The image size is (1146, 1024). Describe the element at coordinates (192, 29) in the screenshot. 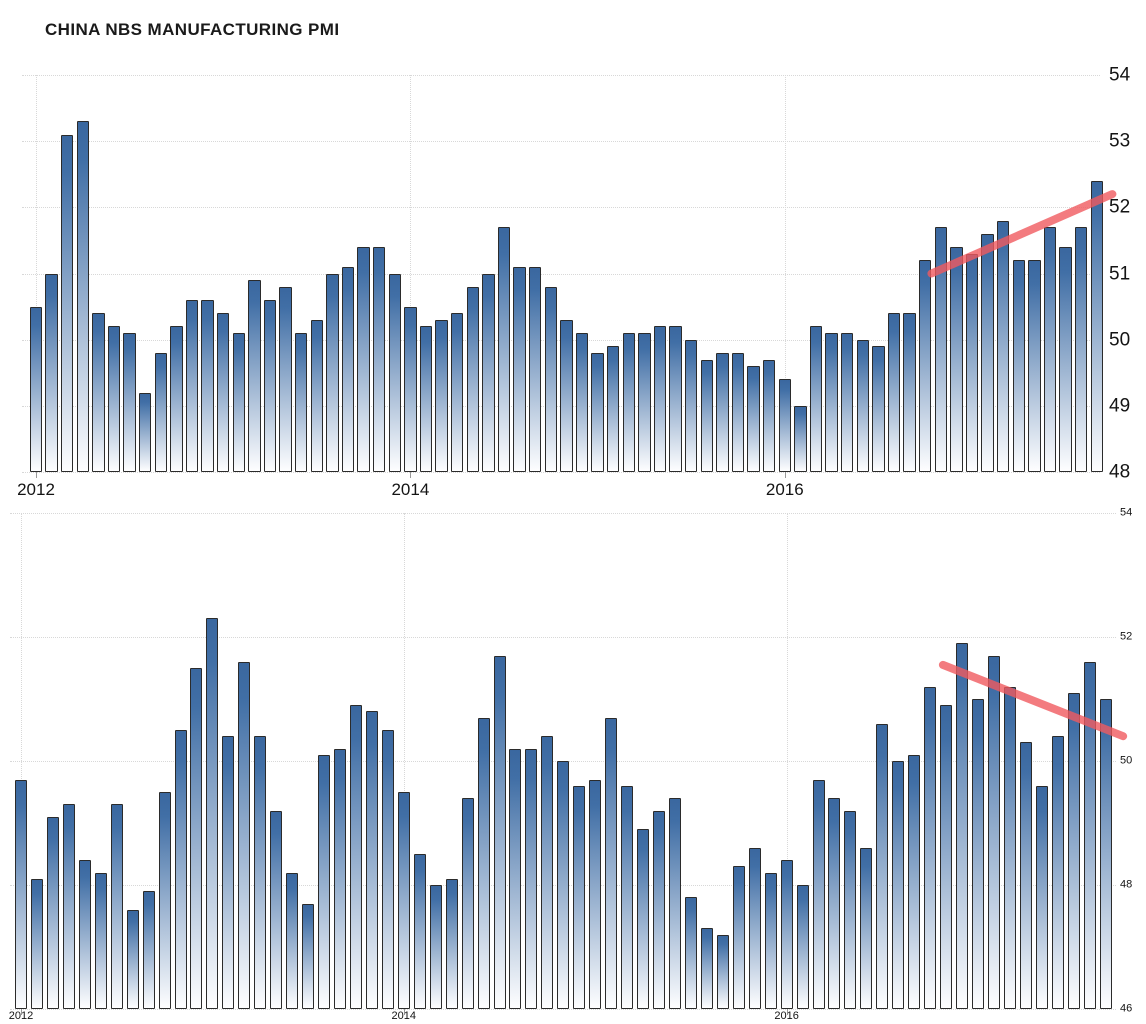

I see `chart-title: CHINA NBS MANUFACTURING PMI` at that location.